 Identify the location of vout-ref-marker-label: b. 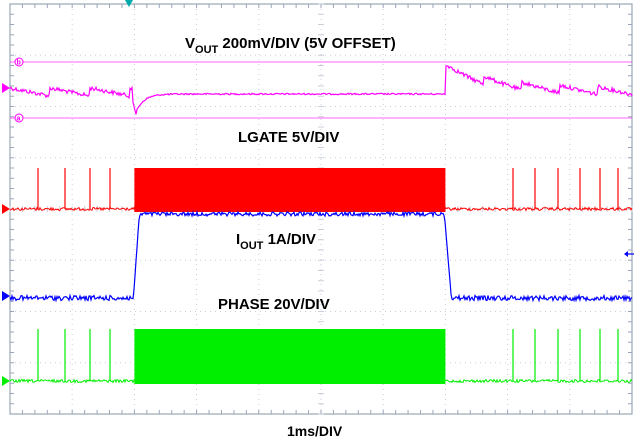
(19, 63).